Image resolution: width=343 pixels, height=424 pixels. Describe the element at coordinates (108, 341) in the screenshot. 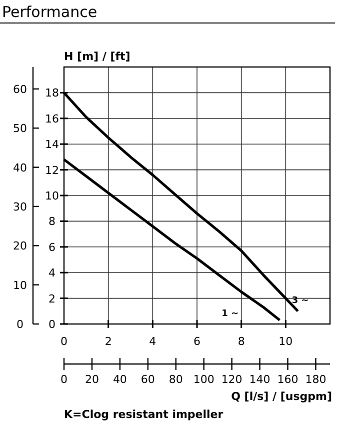

I see `x-tick-label: 2` at that location.